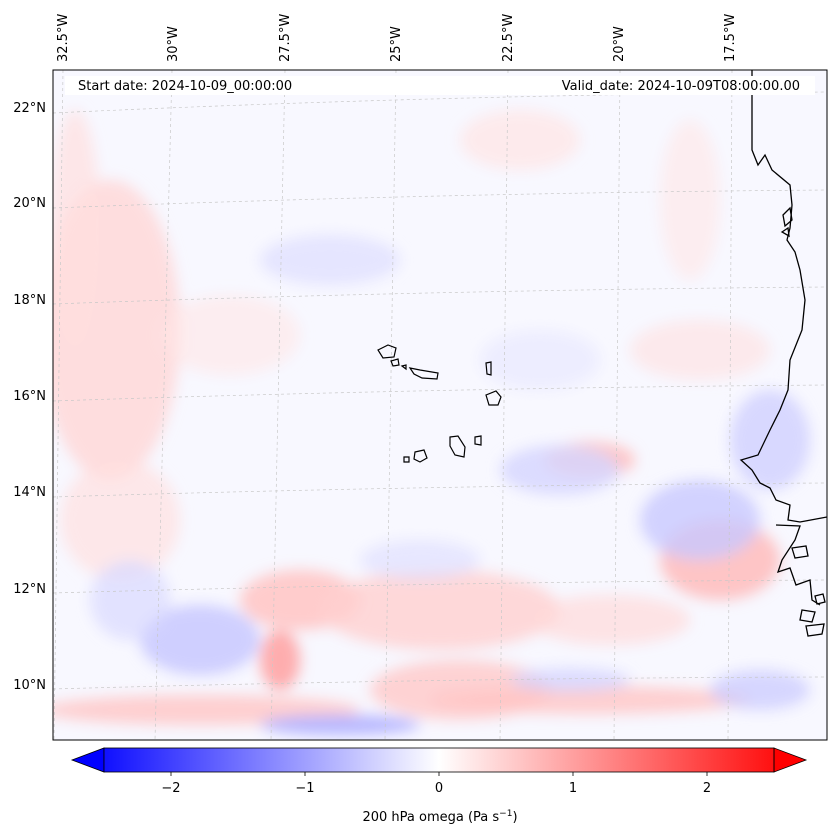 Image resolution: width=837 pixels, height=839 pixels. What do you see at coordinates (440, 85) in the screenshot?
I see `header-bar` at bounding box center [440, 85].